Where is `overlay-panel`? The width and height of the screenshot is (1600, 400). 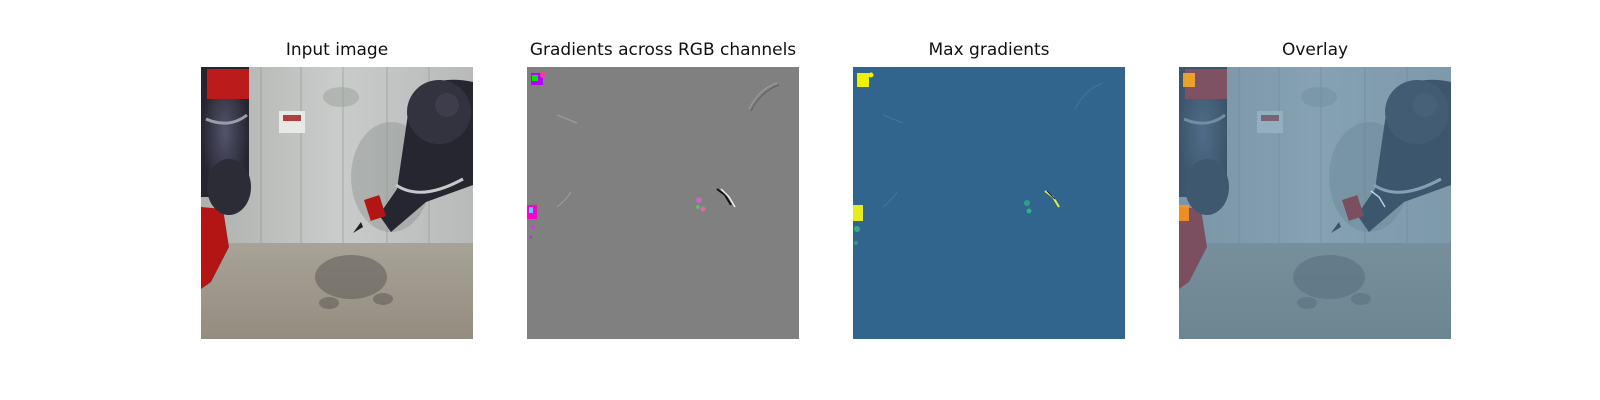
overlay-panel is located at coordinates (1315, 203).